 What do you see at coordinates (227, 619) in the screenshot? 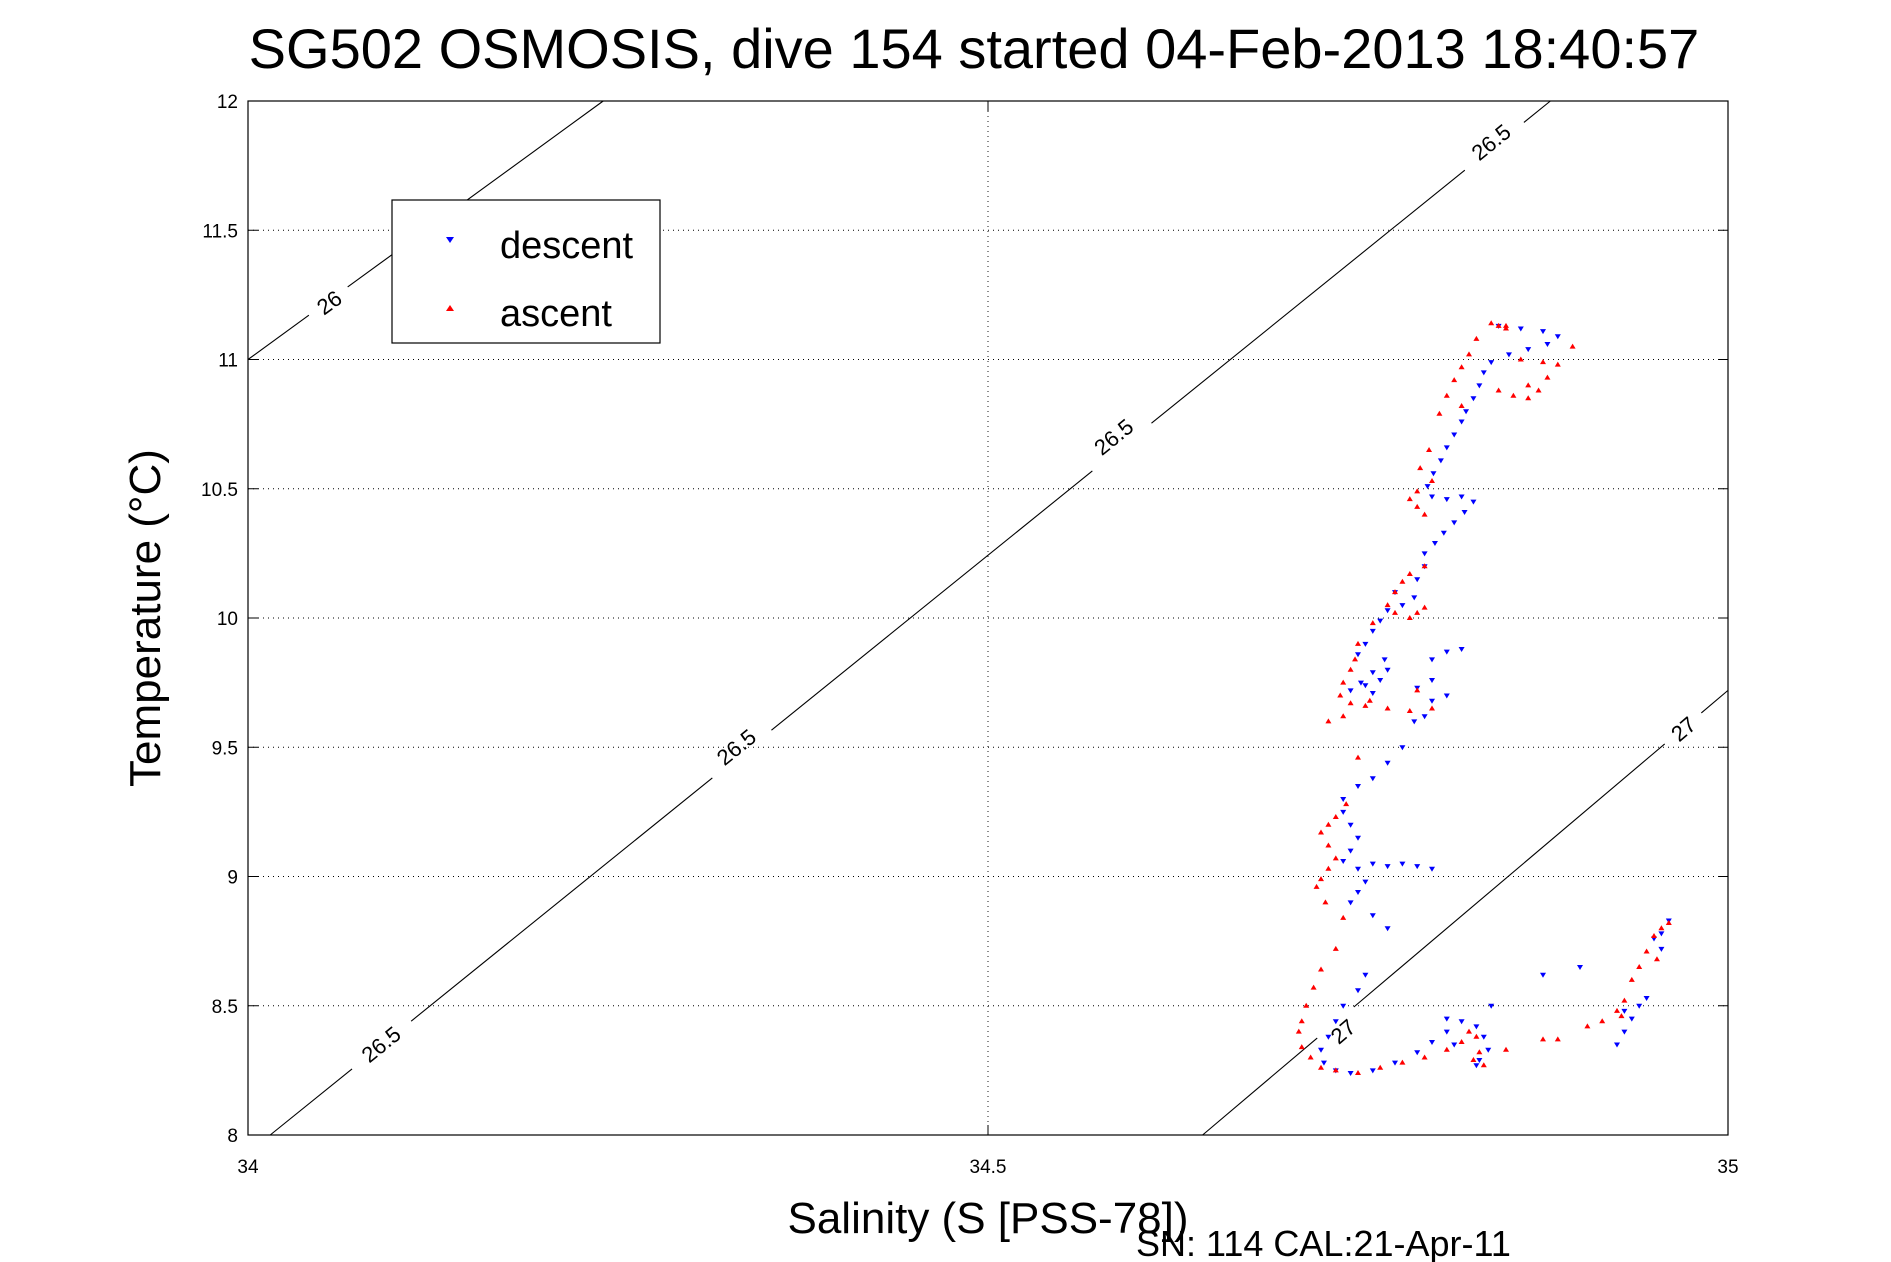
I see `y-tick-label: 10` at bounding box center [227, 619].